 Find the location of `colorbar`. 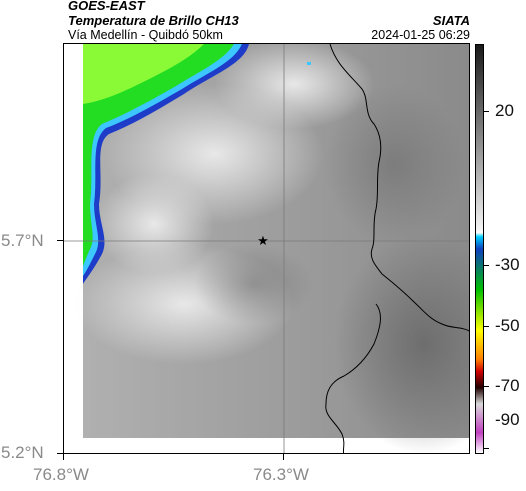

colorbar is located at coordinates (479, 249).